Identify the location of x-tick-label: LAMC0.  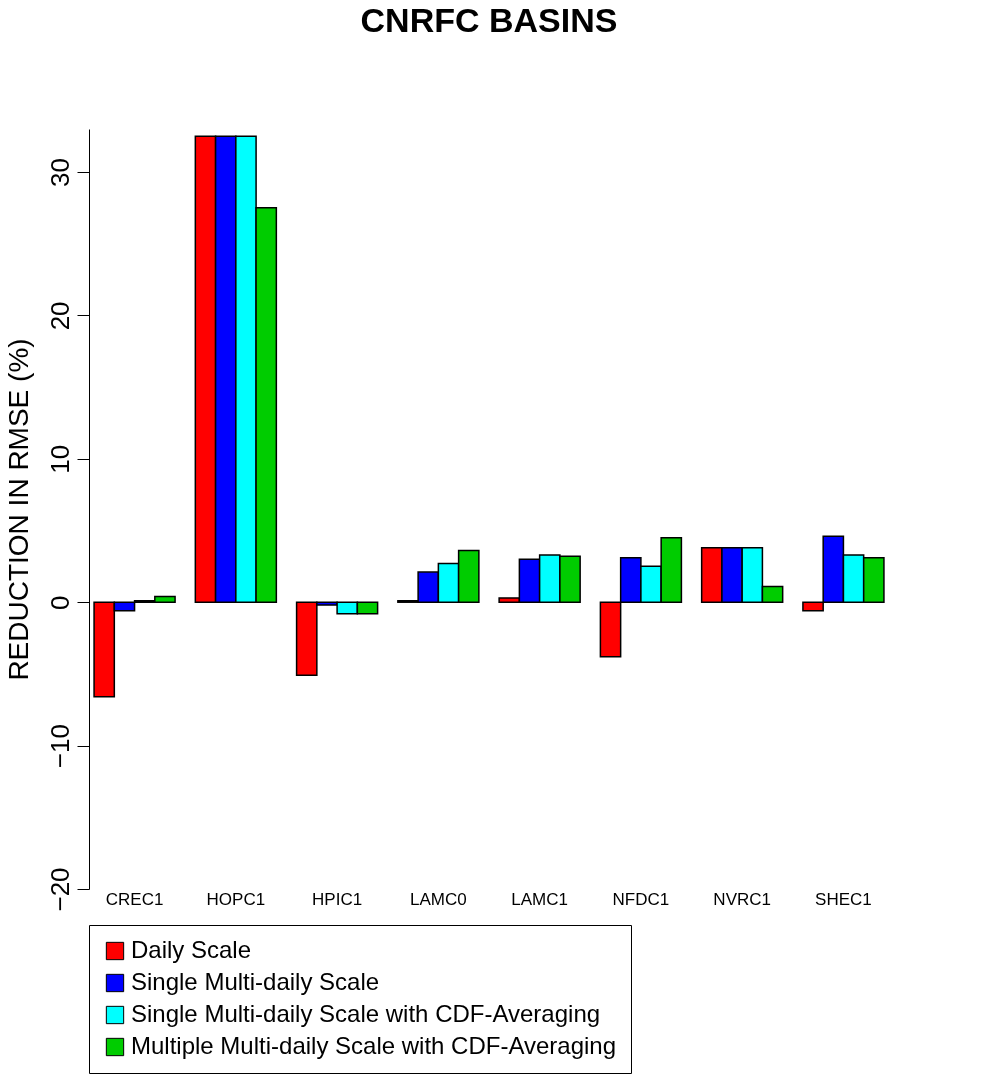
(438, 899).